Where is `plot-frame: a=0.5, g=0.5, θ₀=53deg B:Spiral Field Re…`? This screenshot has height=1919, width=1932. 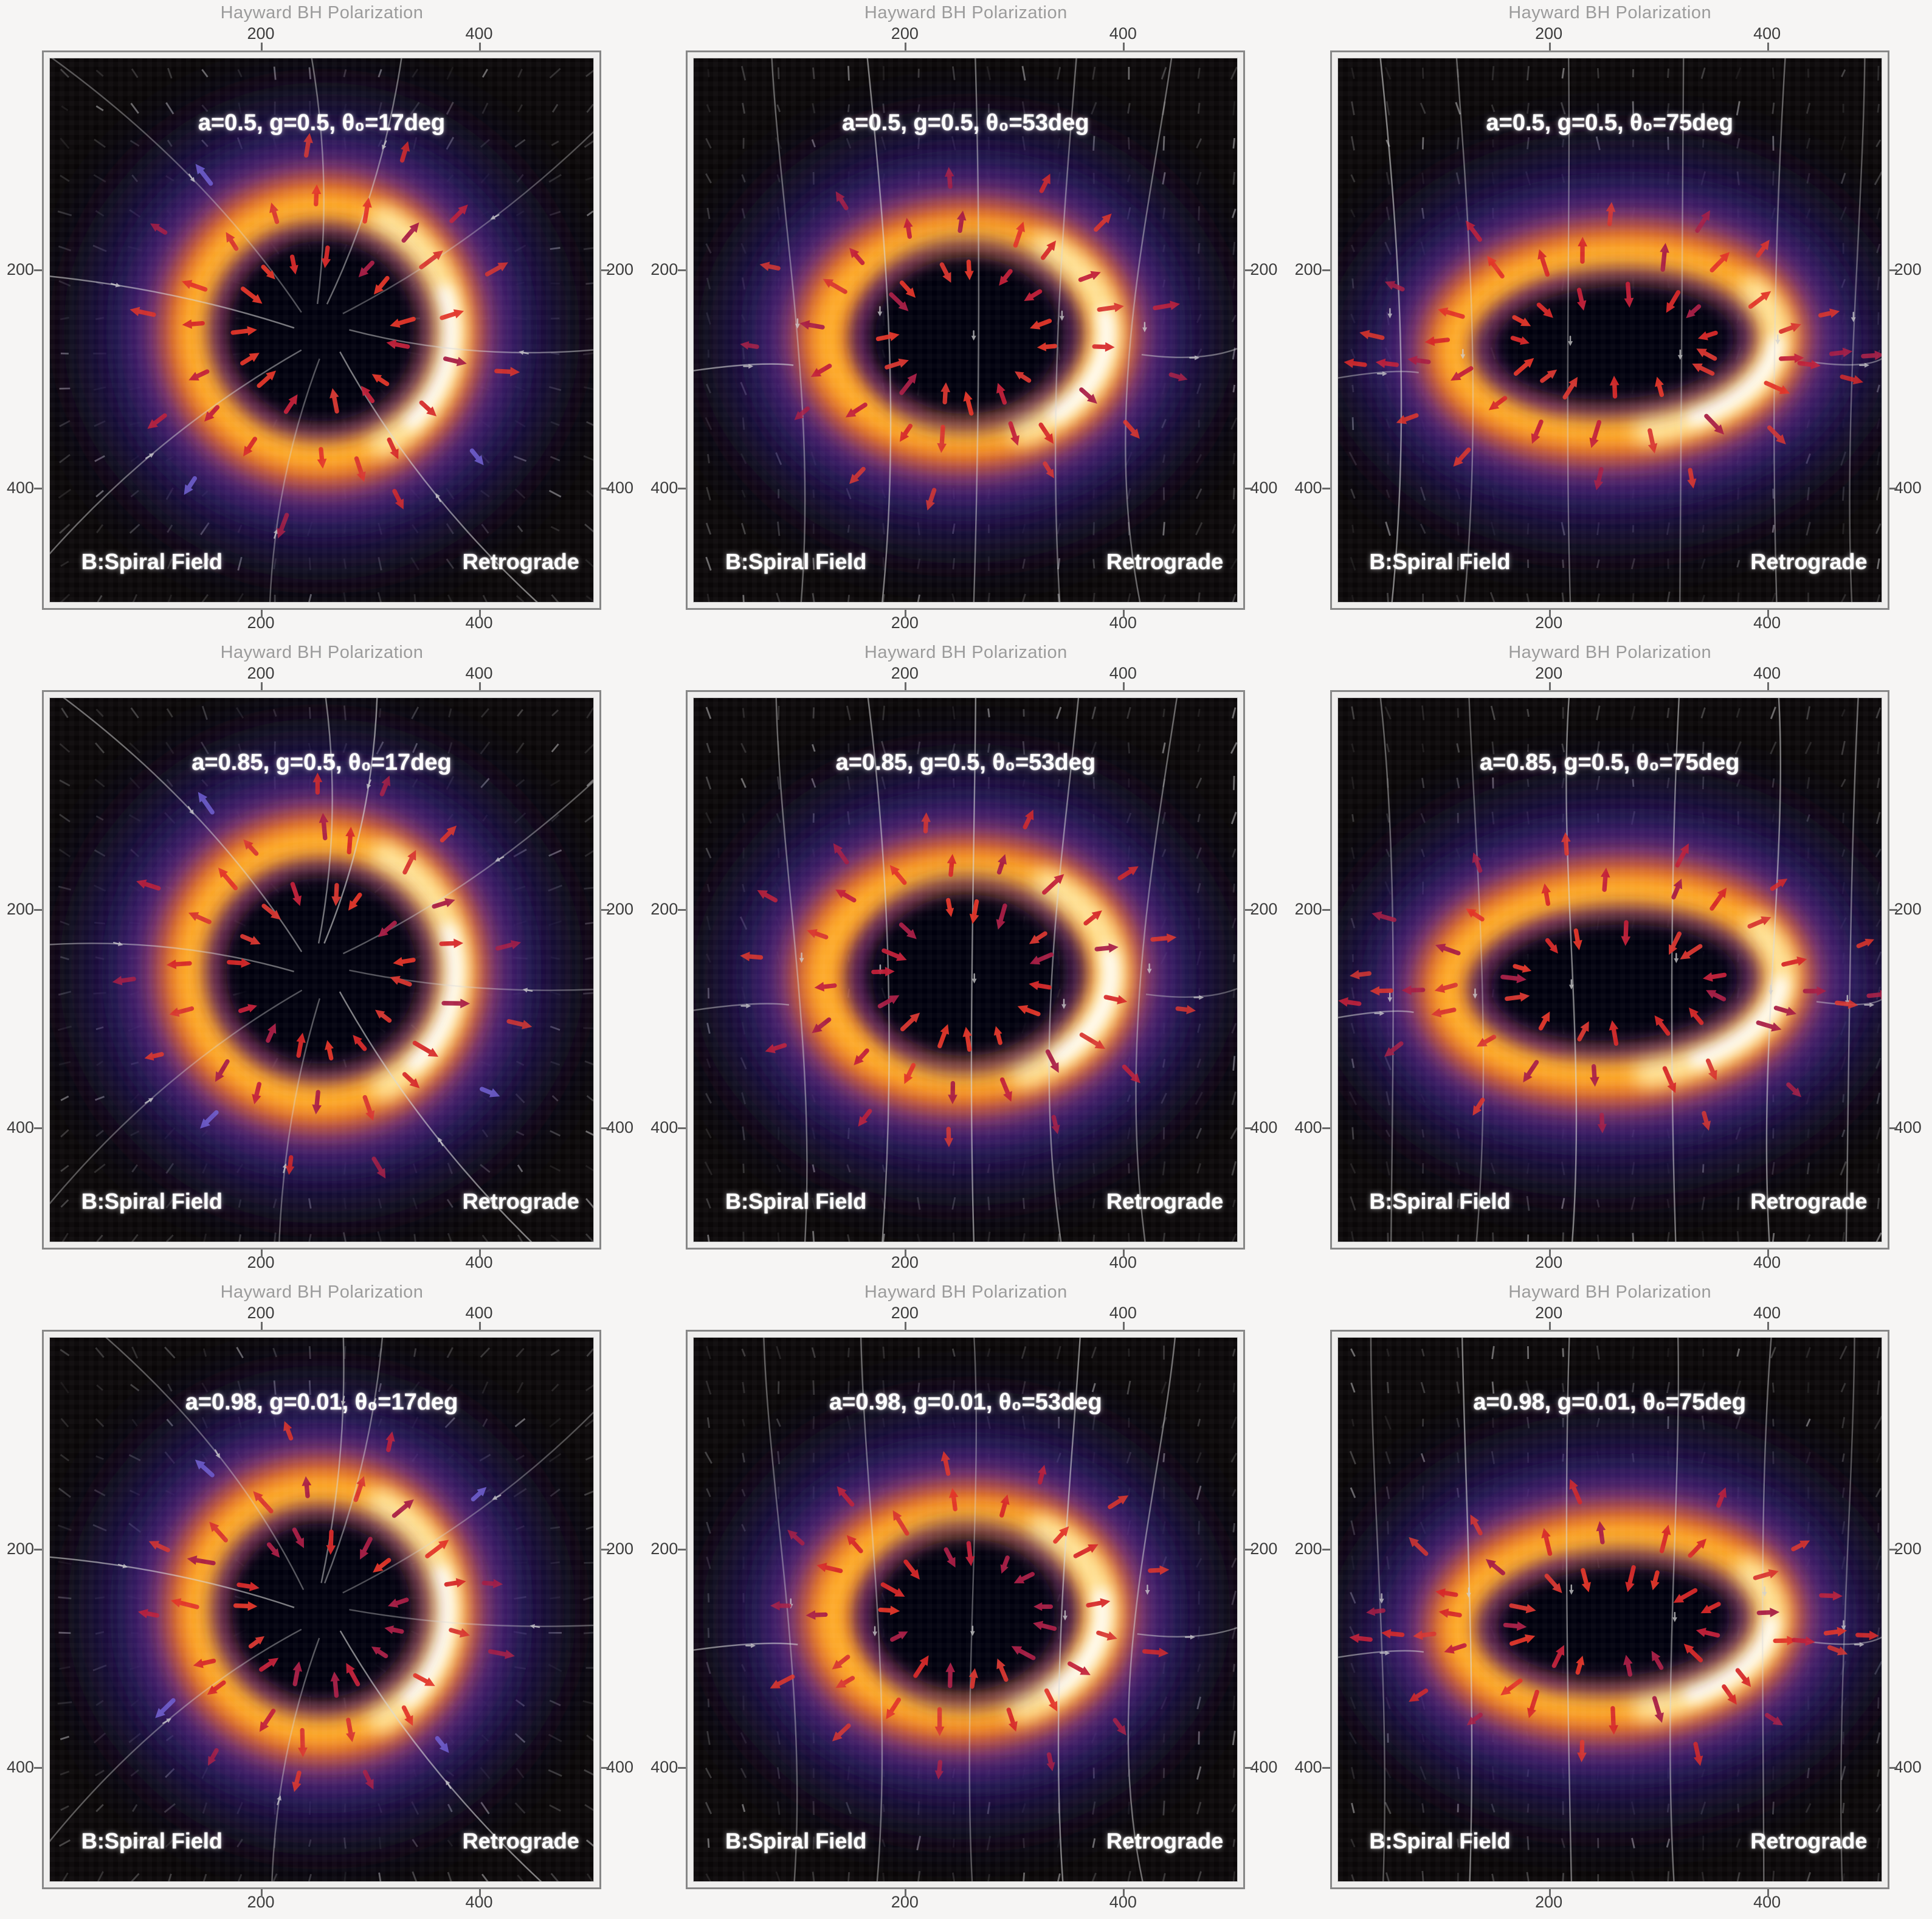
plot-frame: a=0.5, g=0.5, θ₀=53deg B:Spiral Field Re… is located at coordinates (966, 330).